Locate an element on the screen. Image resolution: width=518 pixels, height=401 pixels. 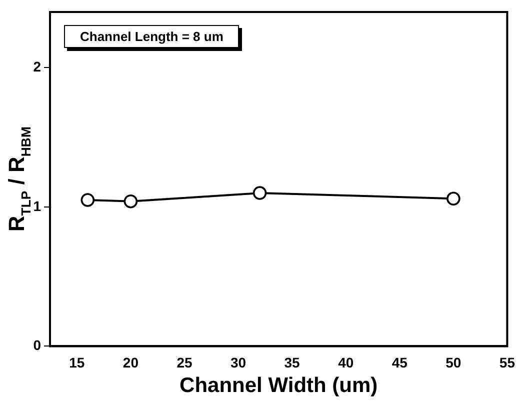
x-tick-label: 50 is located at coordinates (454, 362).